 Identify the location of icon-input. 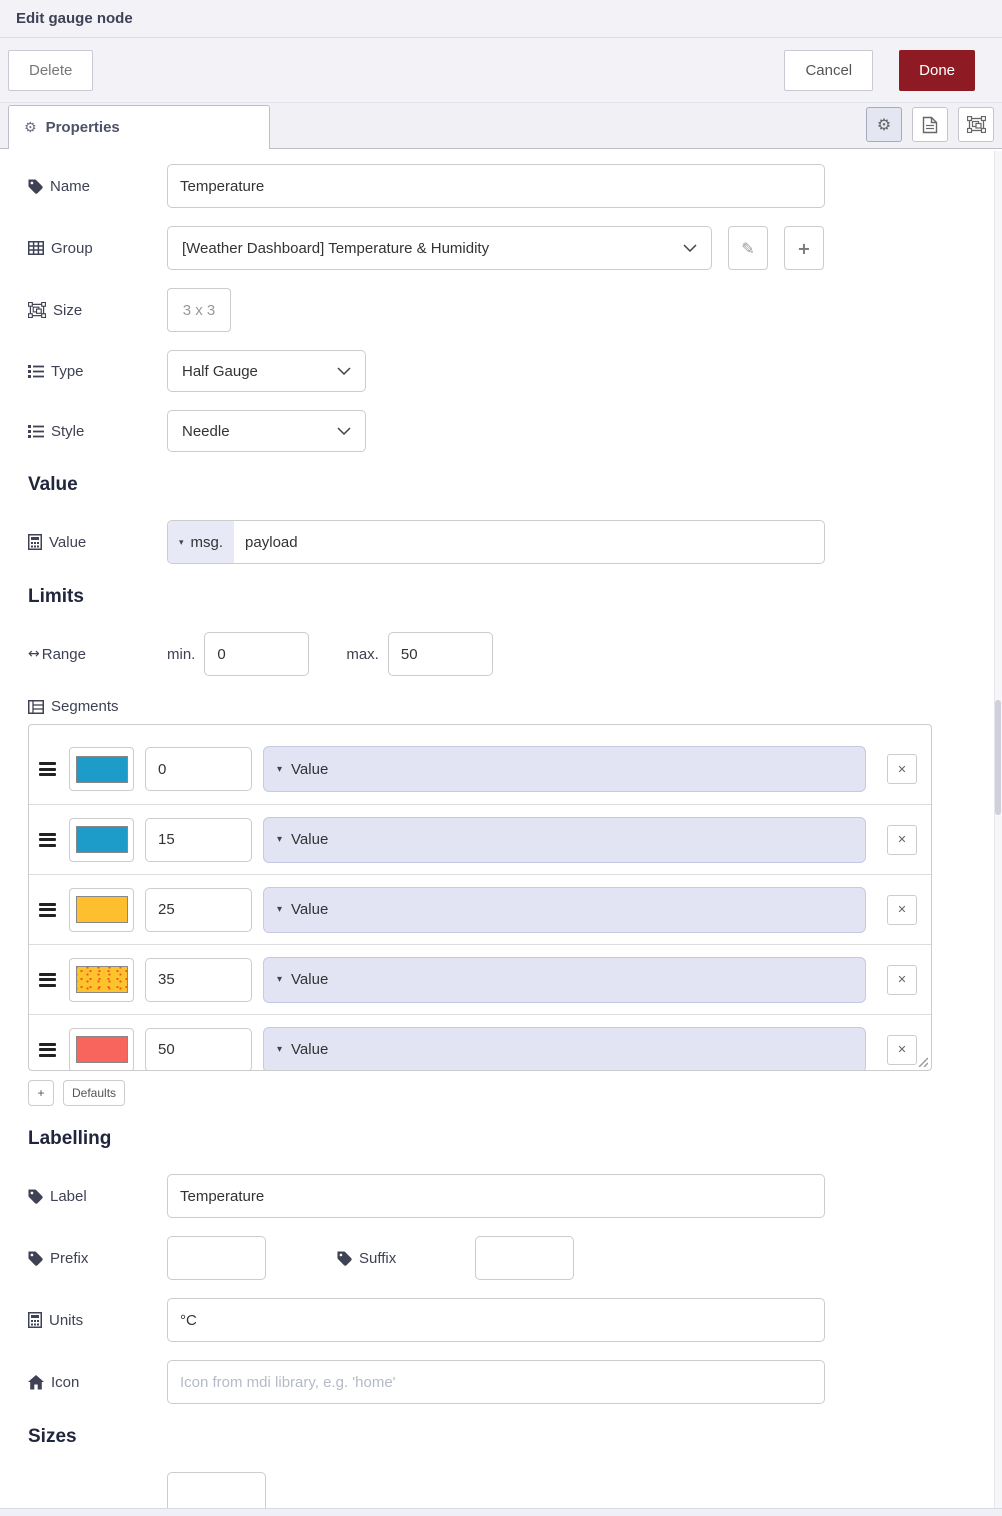
(496, 1382).